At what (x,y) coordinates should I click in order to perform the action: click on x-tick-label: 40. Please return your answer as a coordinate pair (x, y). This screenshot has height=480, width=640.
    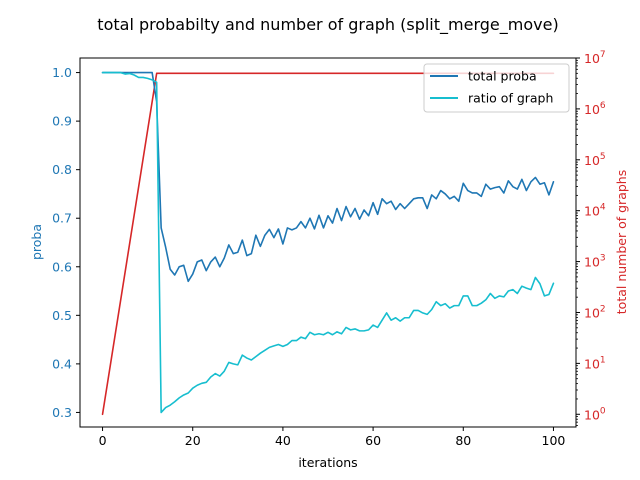
    Looking at the image, I should click on (283, 440).